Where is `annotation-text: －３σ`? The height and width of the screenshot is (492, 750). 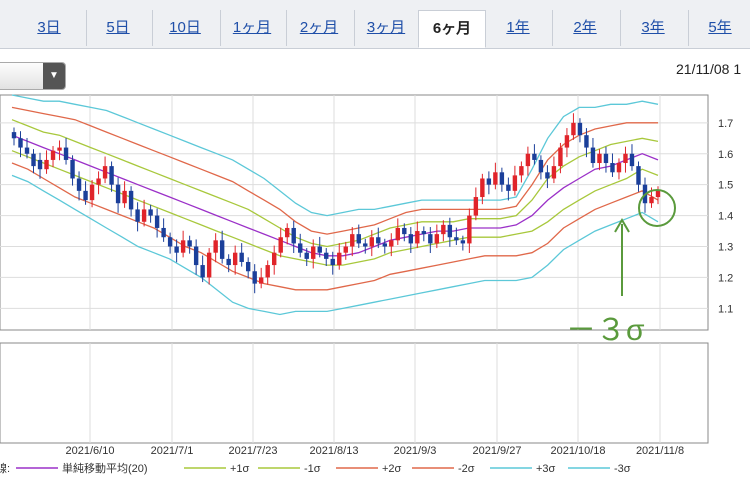
annotation-text: －３σ is located at coordinates (605, 330).